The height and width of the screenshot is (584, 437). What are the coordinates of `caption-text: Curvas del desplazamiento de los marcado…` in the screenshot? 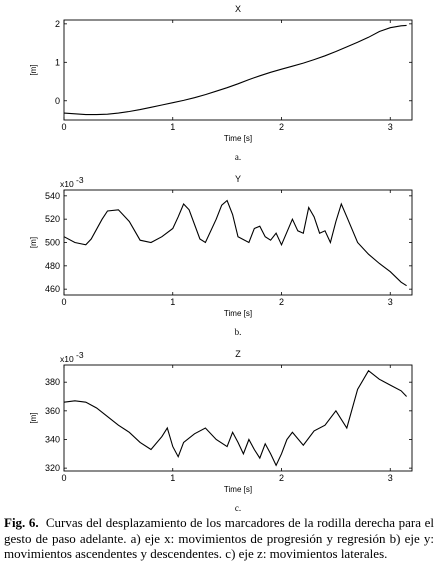 It's located at (219, 538).